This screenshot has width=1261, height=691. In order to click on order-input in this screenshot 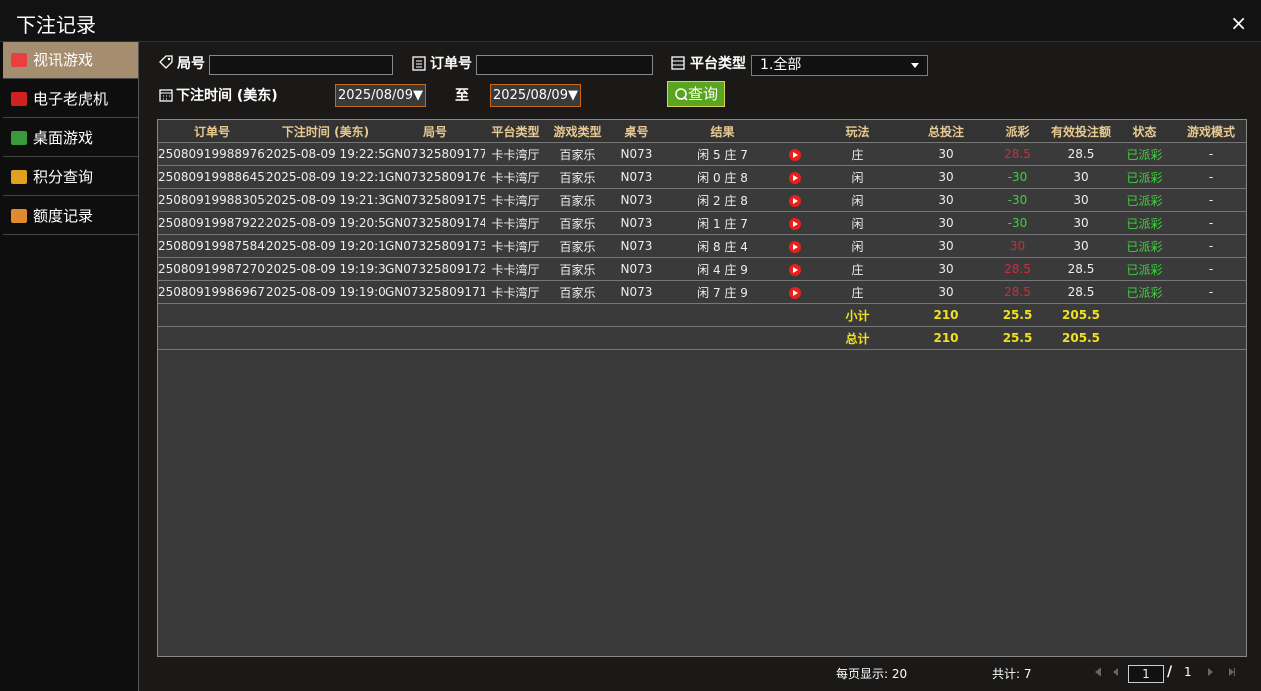, I will do `click(564, 65)`.